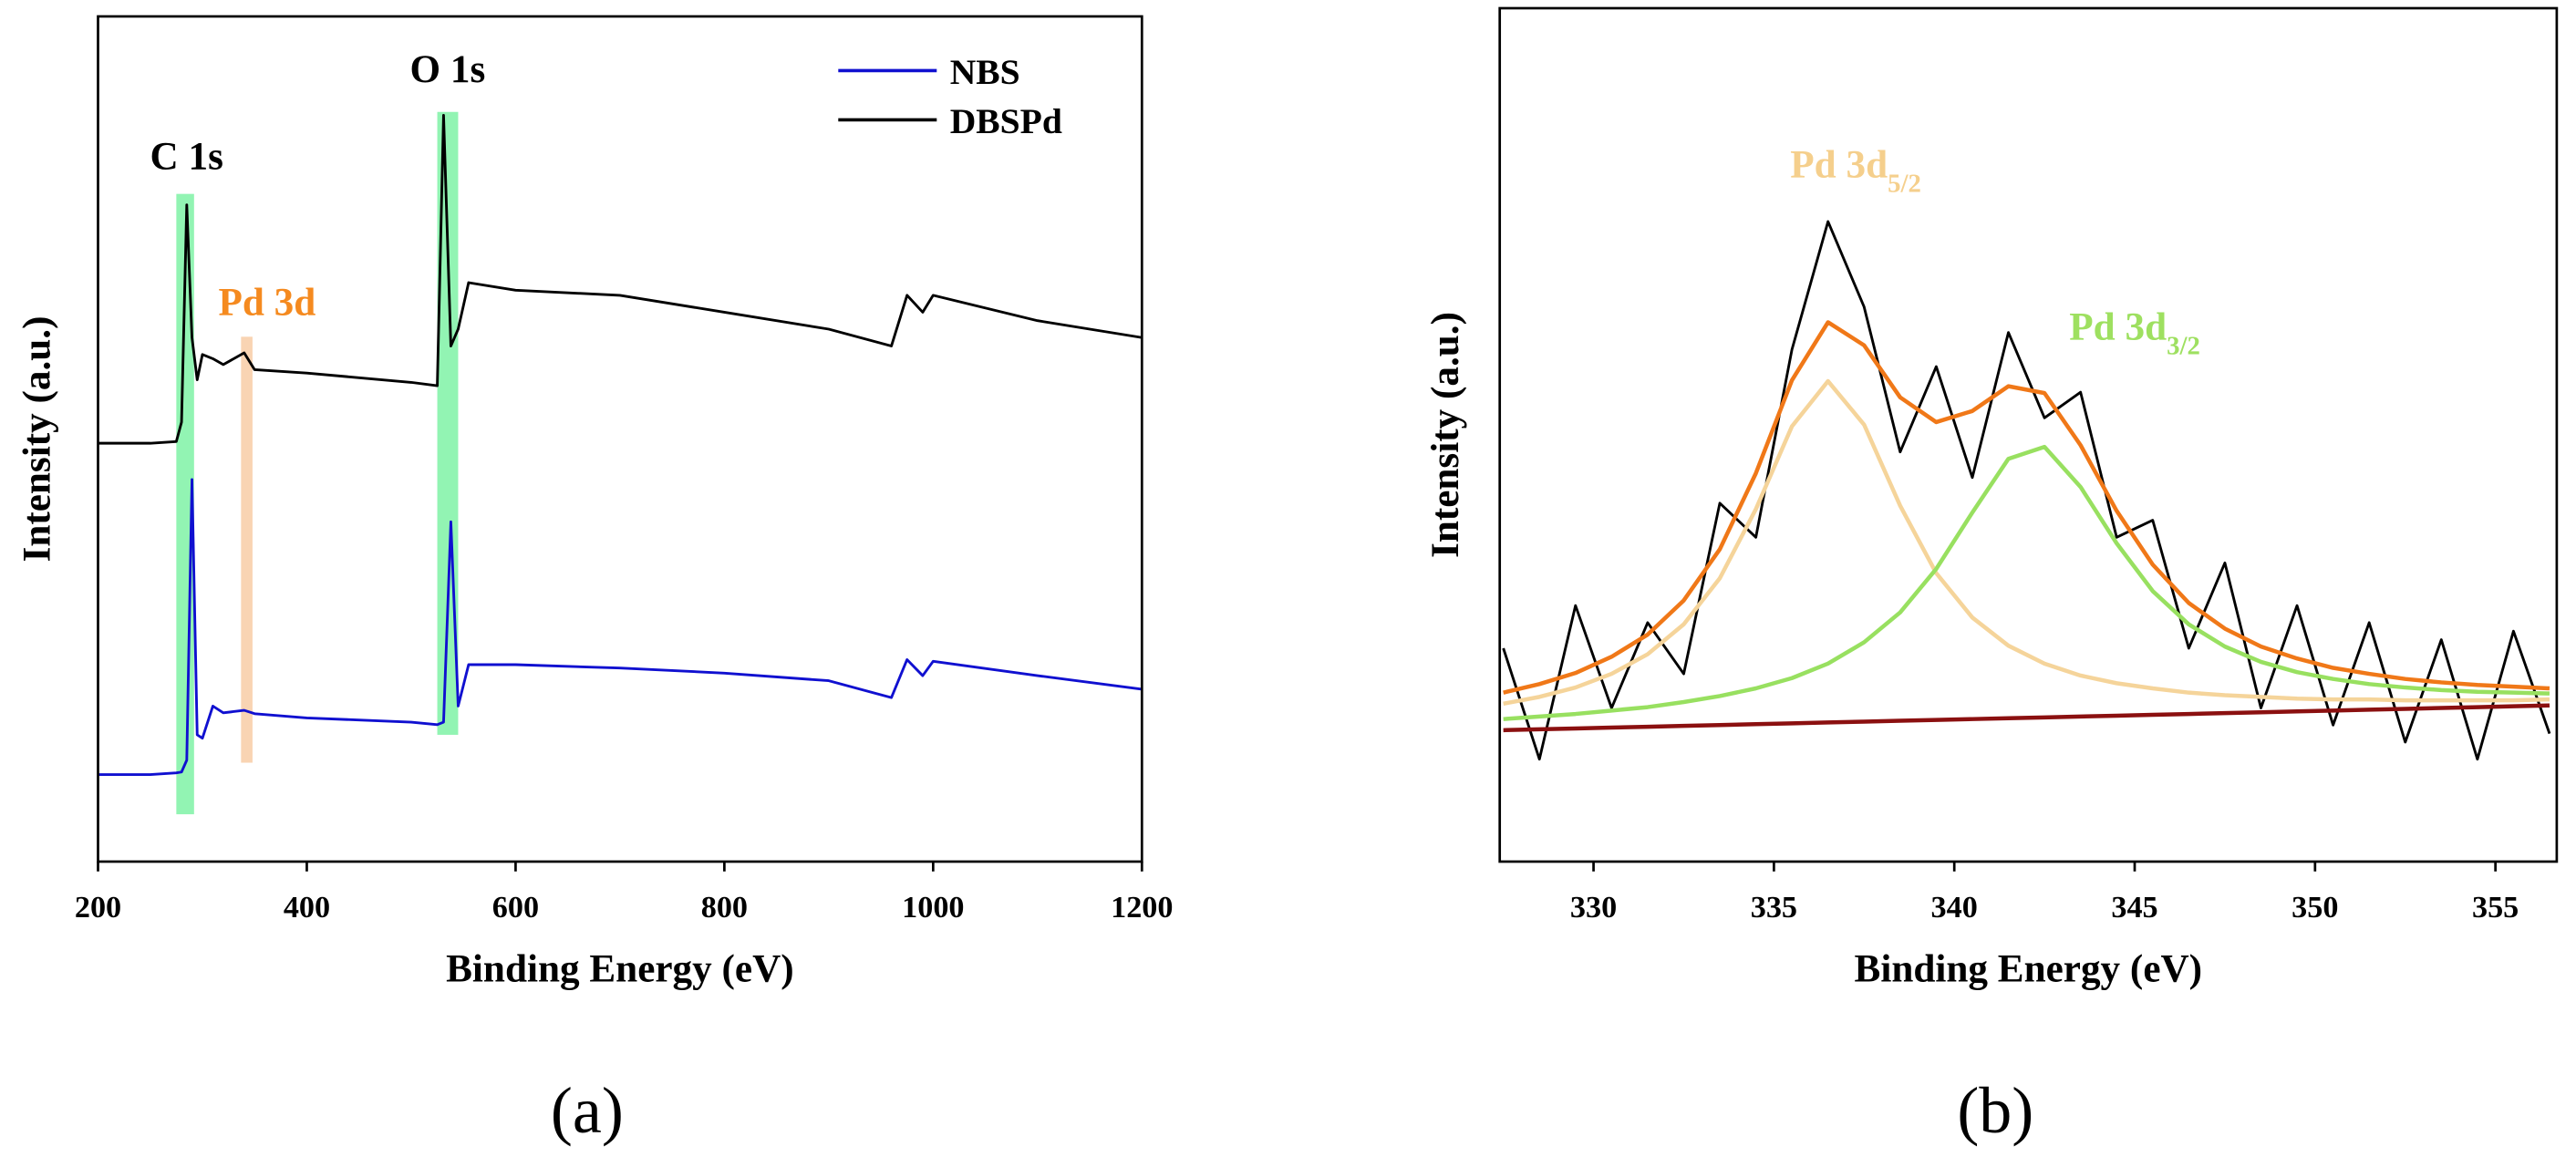 This screenshot has width=2576, height=1157. Describe the element at coordinates (933, 908) in the screenshot. I see `x-tick-label: 1000` at that location.